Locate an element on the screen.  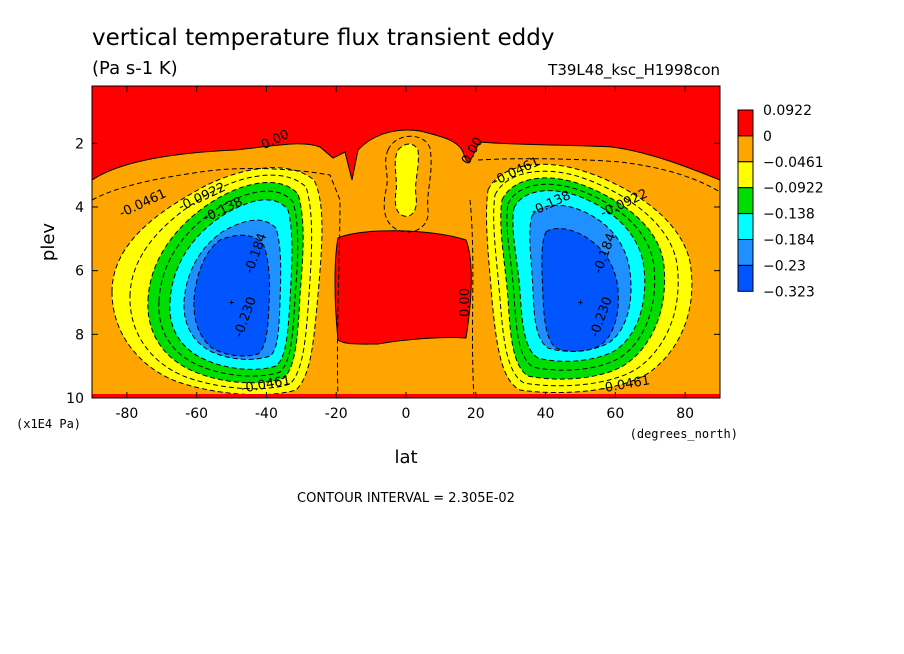
contour-label: 0.00 is located at coordinates (465, 302).